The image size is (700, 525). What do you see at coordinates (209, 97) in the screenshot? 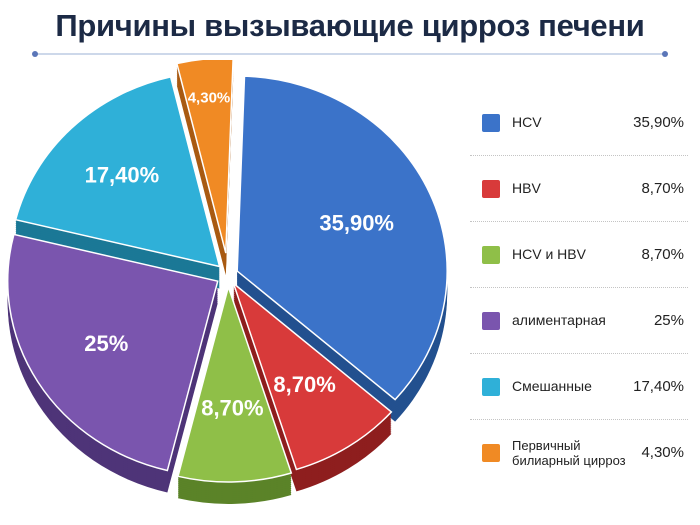
I see `pie-slice-label: 4,30%` at bounding box center [209, 97].